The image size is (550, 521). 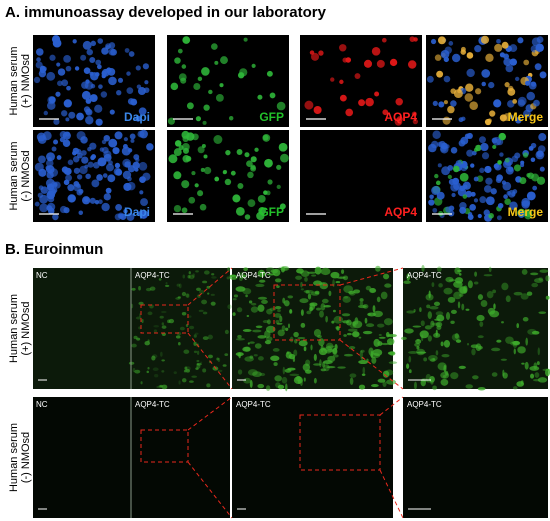 I want to click on micrograph, so click(x=313, y=328).